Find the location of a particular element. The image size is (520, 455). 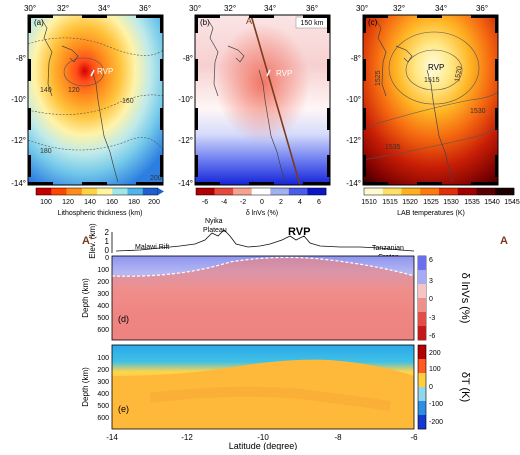

depth-tick: 0 is located at coordinates (107, 258).